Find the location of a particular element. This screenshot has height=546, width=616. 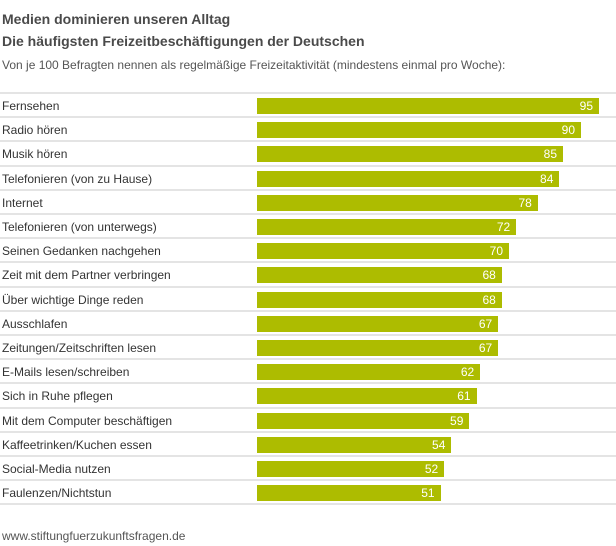

category-label: Zeit mit dem Partner verbringen is located at coordinates (86, 275).